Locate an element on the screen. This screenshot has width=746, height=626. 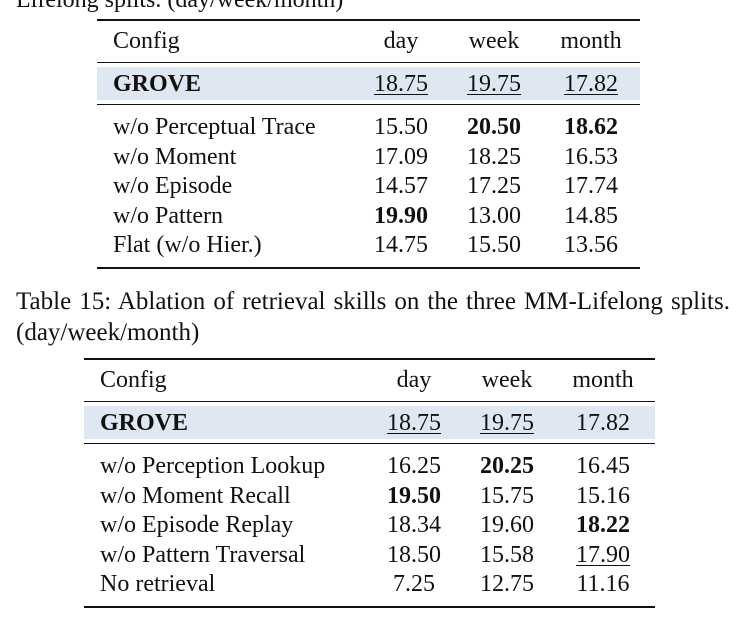
table-cell: 17.09 is located at coordinates (401, 156).